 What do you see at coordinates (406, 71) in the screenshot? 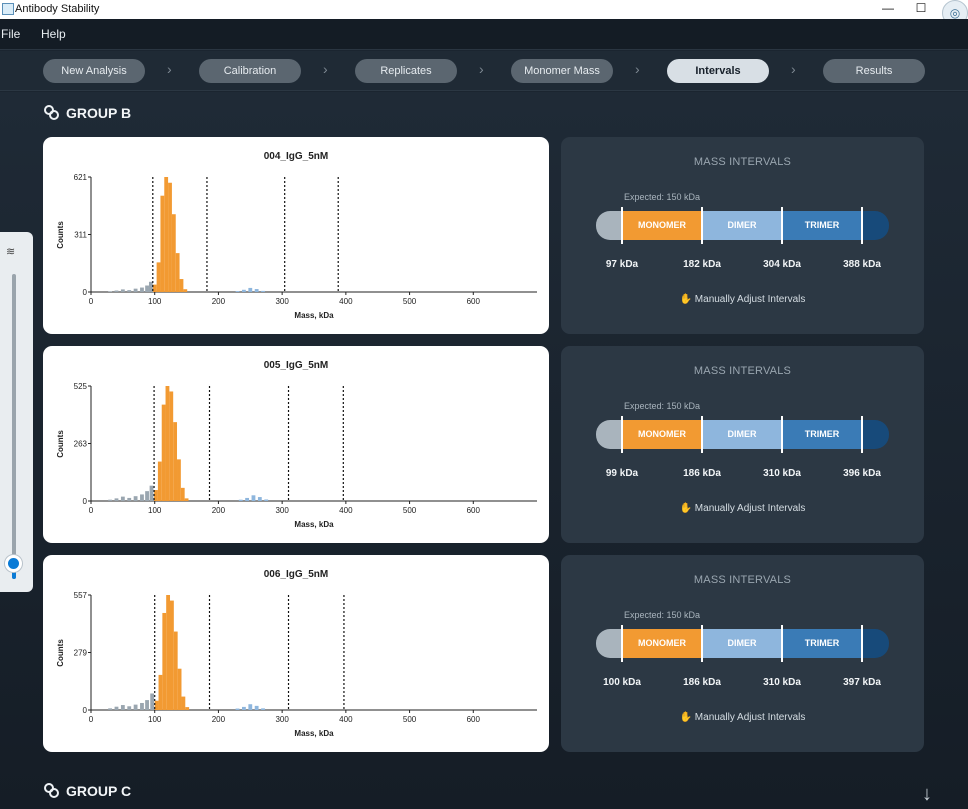
I see `step-replicates: Replicates` at bounding box center [406, 71].